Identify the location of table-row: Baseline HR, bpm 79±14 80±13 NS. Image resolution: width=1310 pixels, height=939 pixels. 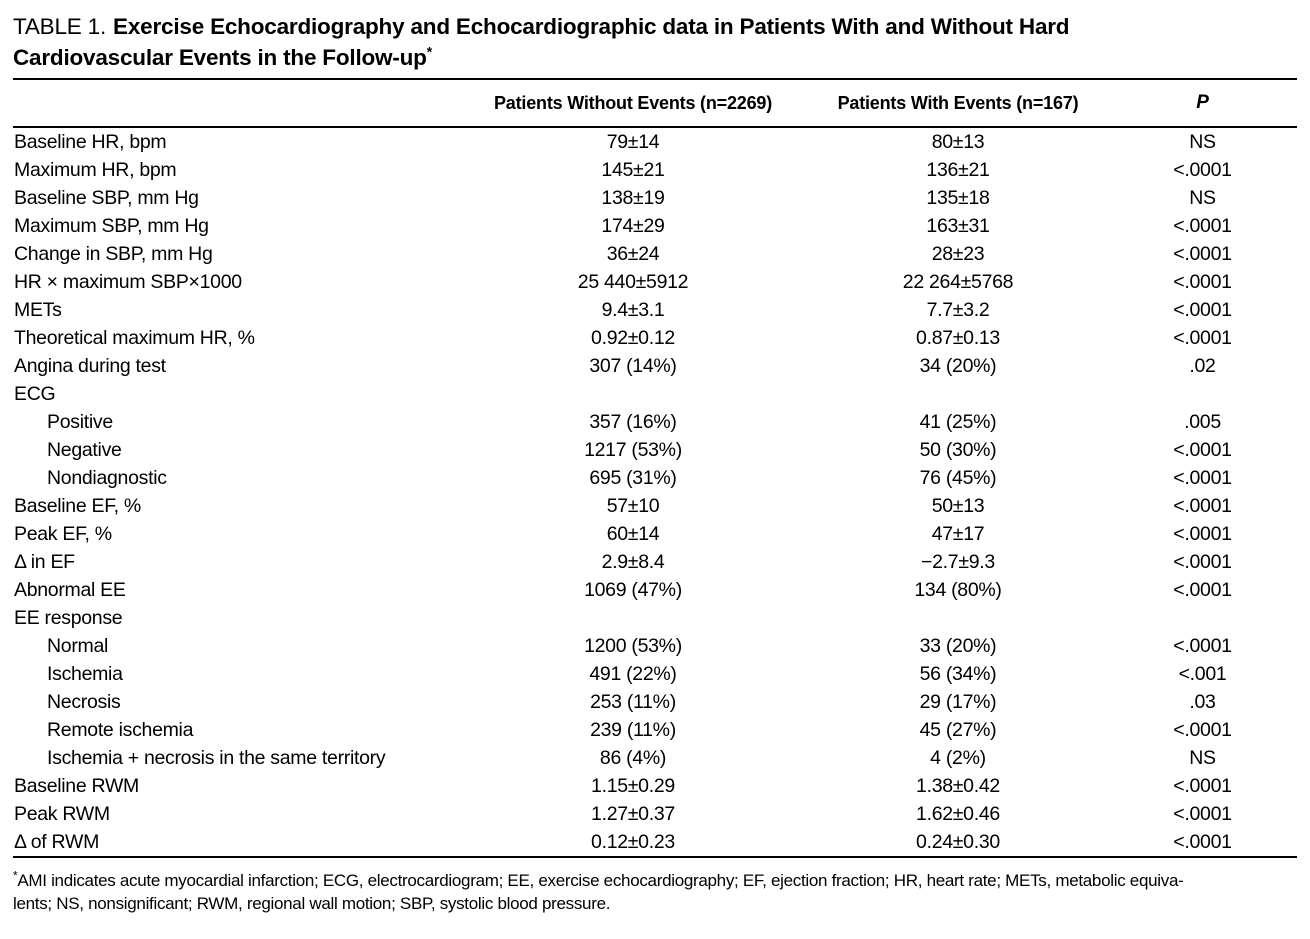
(655, 141).